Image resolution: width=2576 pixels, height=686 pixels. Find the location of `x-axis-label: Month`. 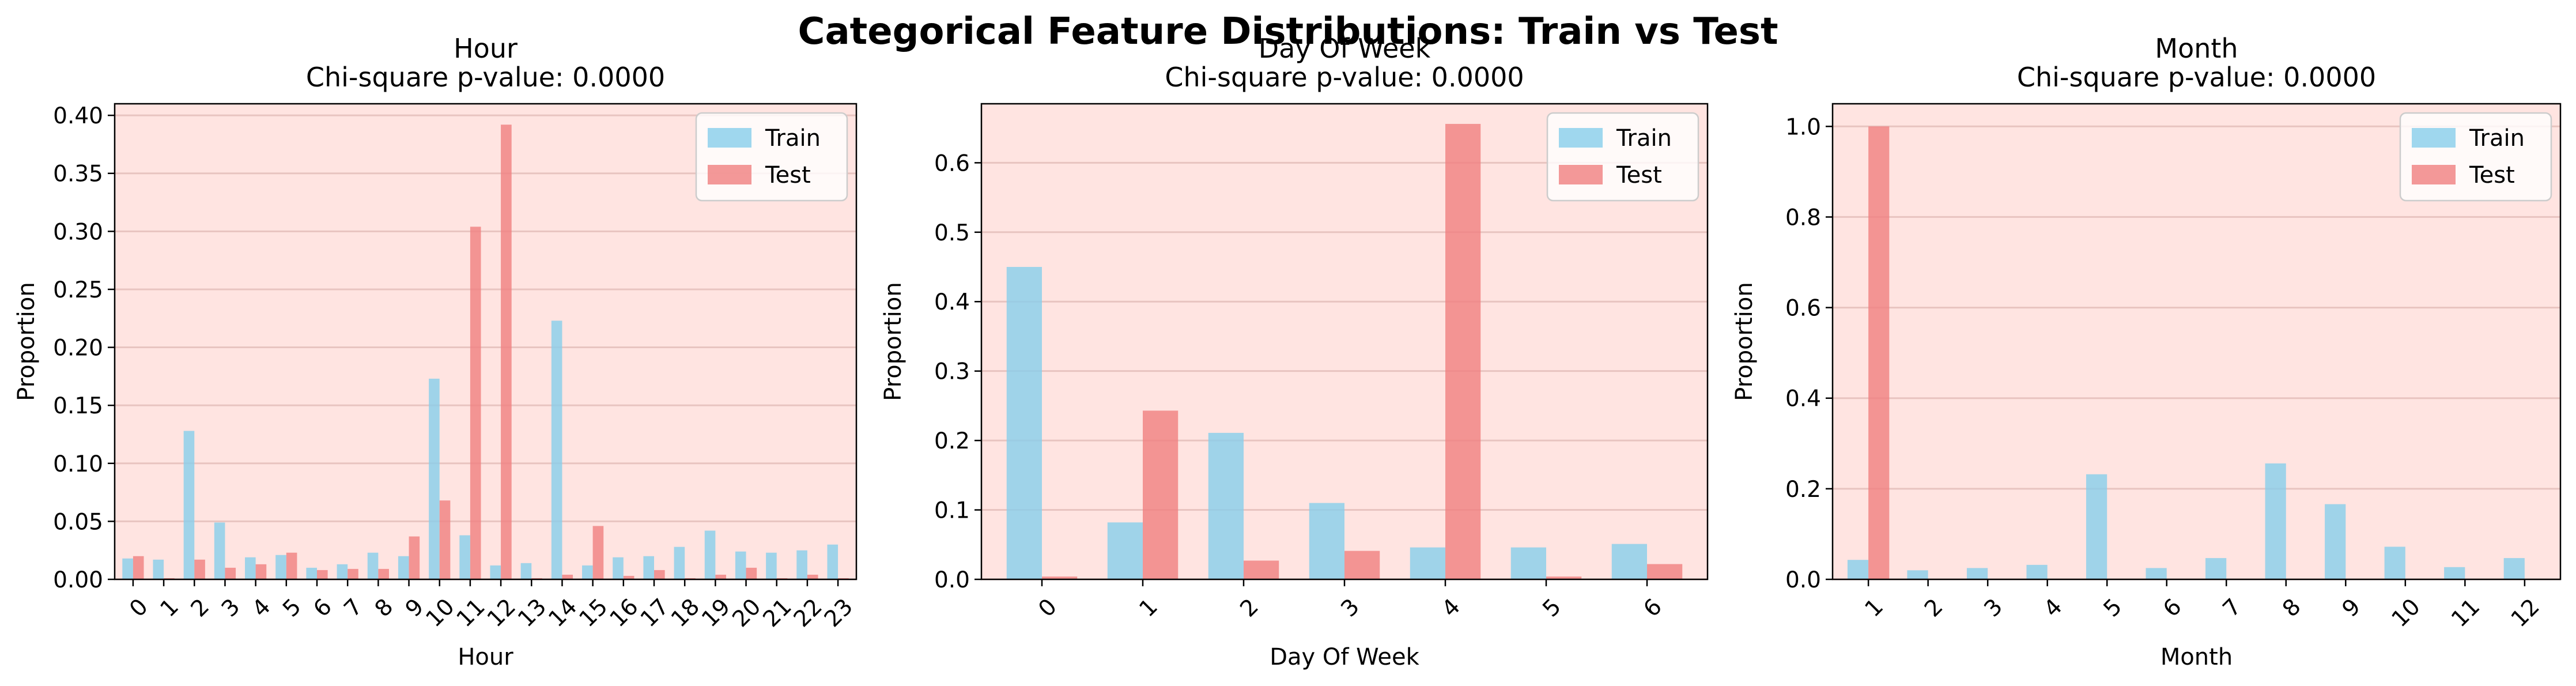

x-axis-label: Month is located at coordinates (2196, 657).